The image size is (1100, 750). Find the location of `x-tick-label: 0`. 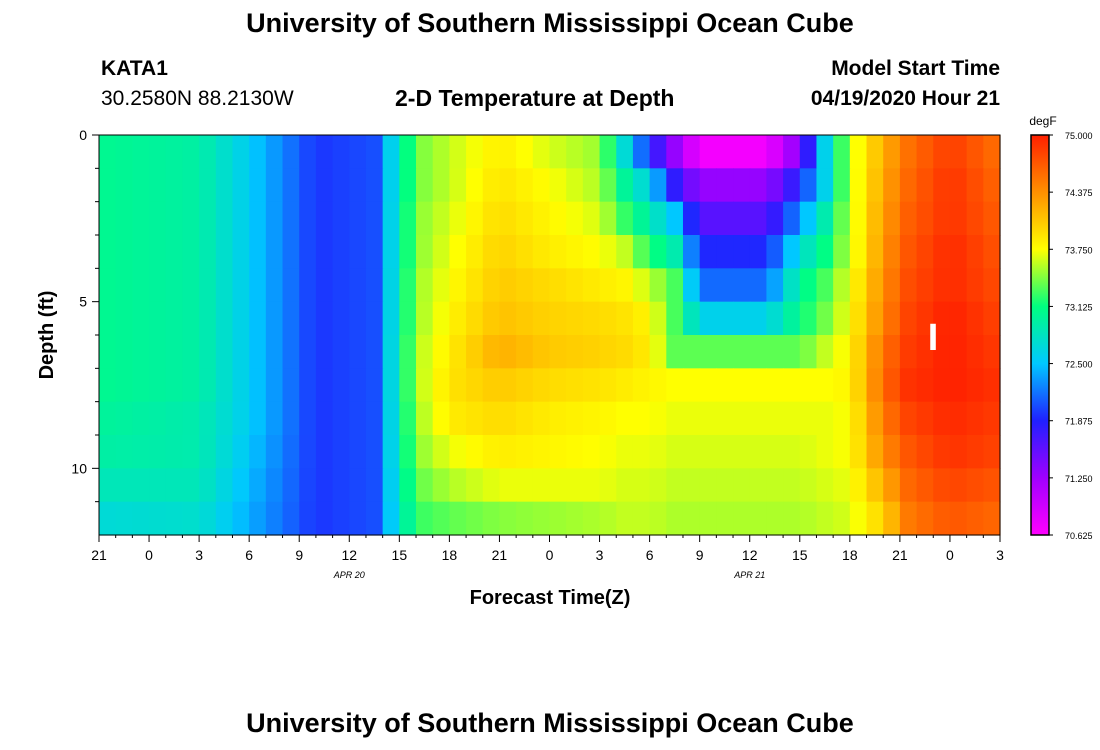

x-tick-label: 0 is located at coordinates (550, 555).